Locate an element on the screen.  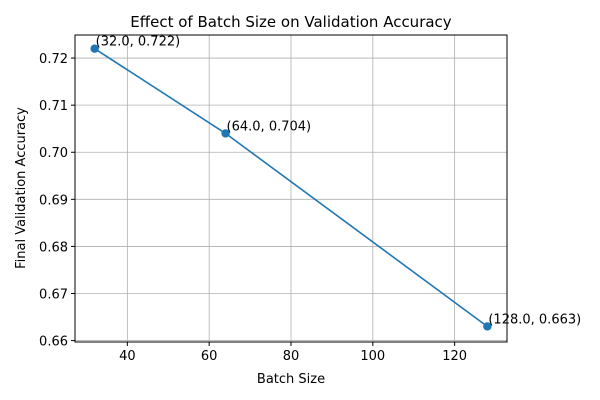
y-tick-label: 0.71 is located at coordinates (53, 106).